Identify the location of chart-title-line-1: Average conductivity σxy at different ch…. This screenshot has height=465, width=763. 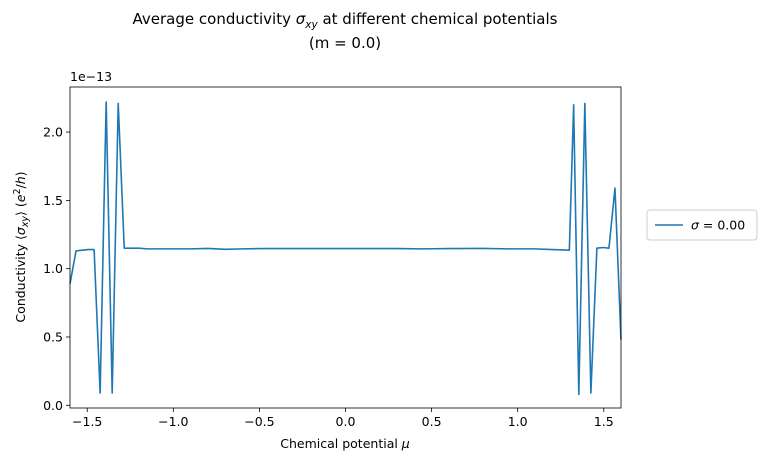
(345, 20).